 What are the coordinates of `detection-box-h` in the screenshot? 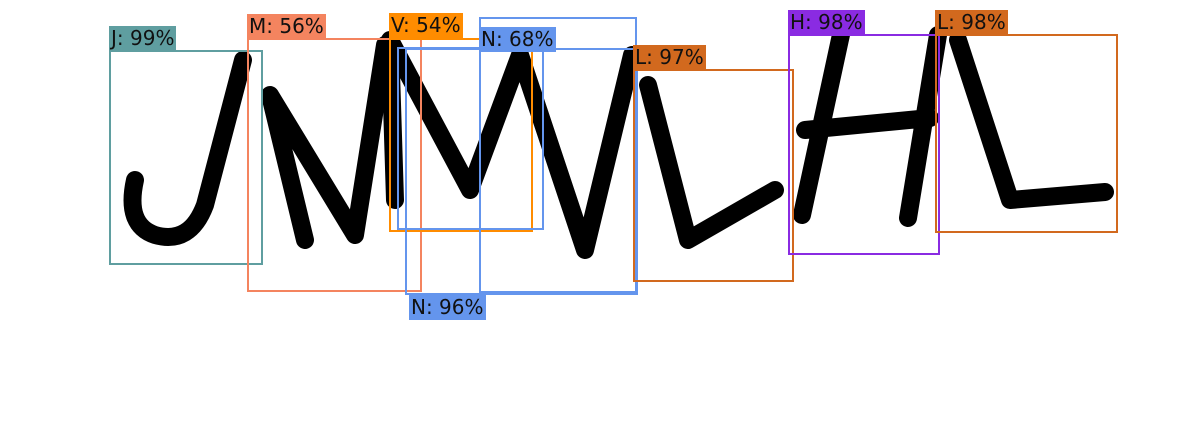 It's located at (864, 144).